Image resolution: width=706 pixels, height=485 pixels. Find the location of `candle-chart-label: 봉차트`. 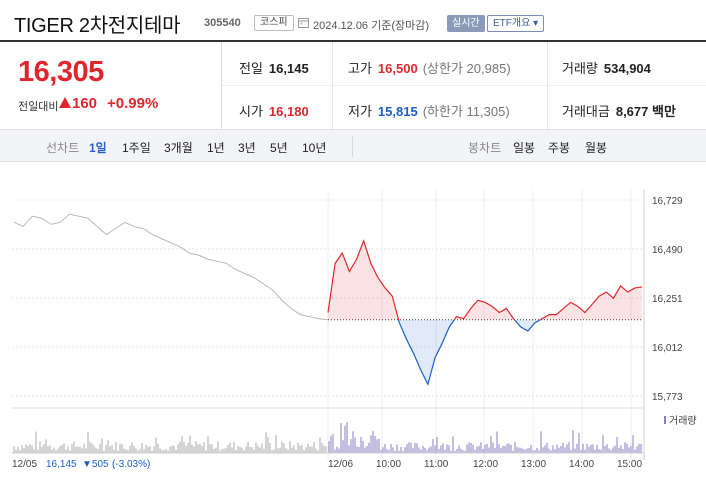

candle-chart-label: 봉차트 is located at coordinates (485, 148).